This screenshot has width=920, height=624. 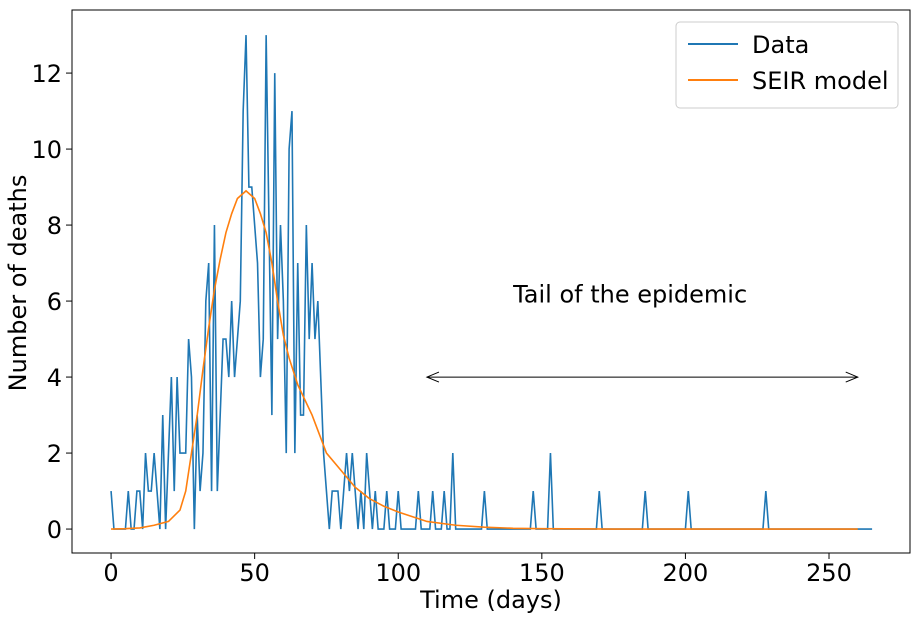 What do you see at coordinates (629, 294) in the screenshot?
I see `annotation: Tail of the epidemic` at bounding box center [629, 294].